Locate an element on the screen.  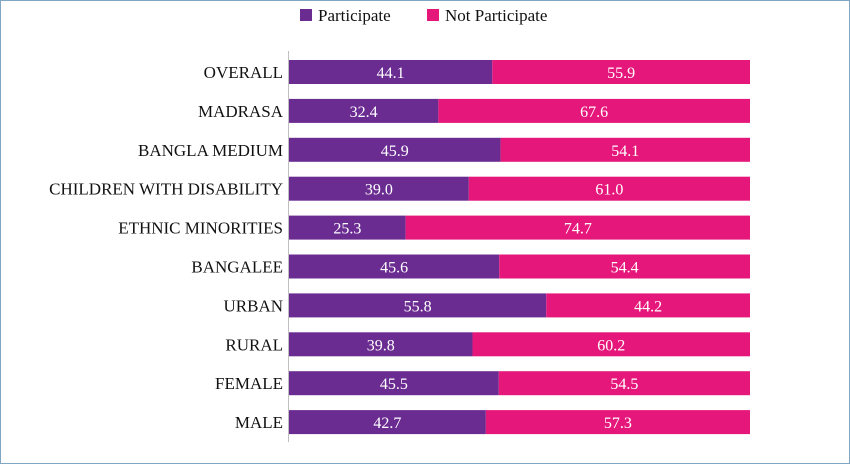
bar-participate-overall is located at coordinates (391, 72).